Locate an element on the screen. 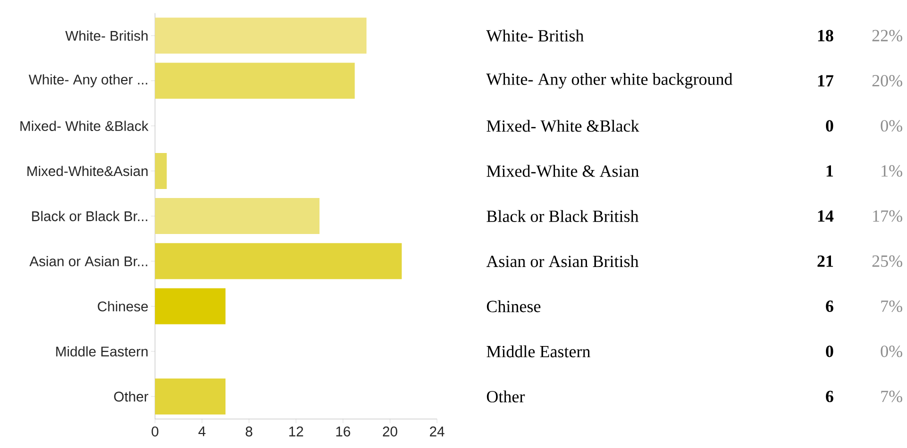 Image resolution: width=907 pixels, height=448 pixels. category-label: Black or Black British is located at coordinates (562, 216).